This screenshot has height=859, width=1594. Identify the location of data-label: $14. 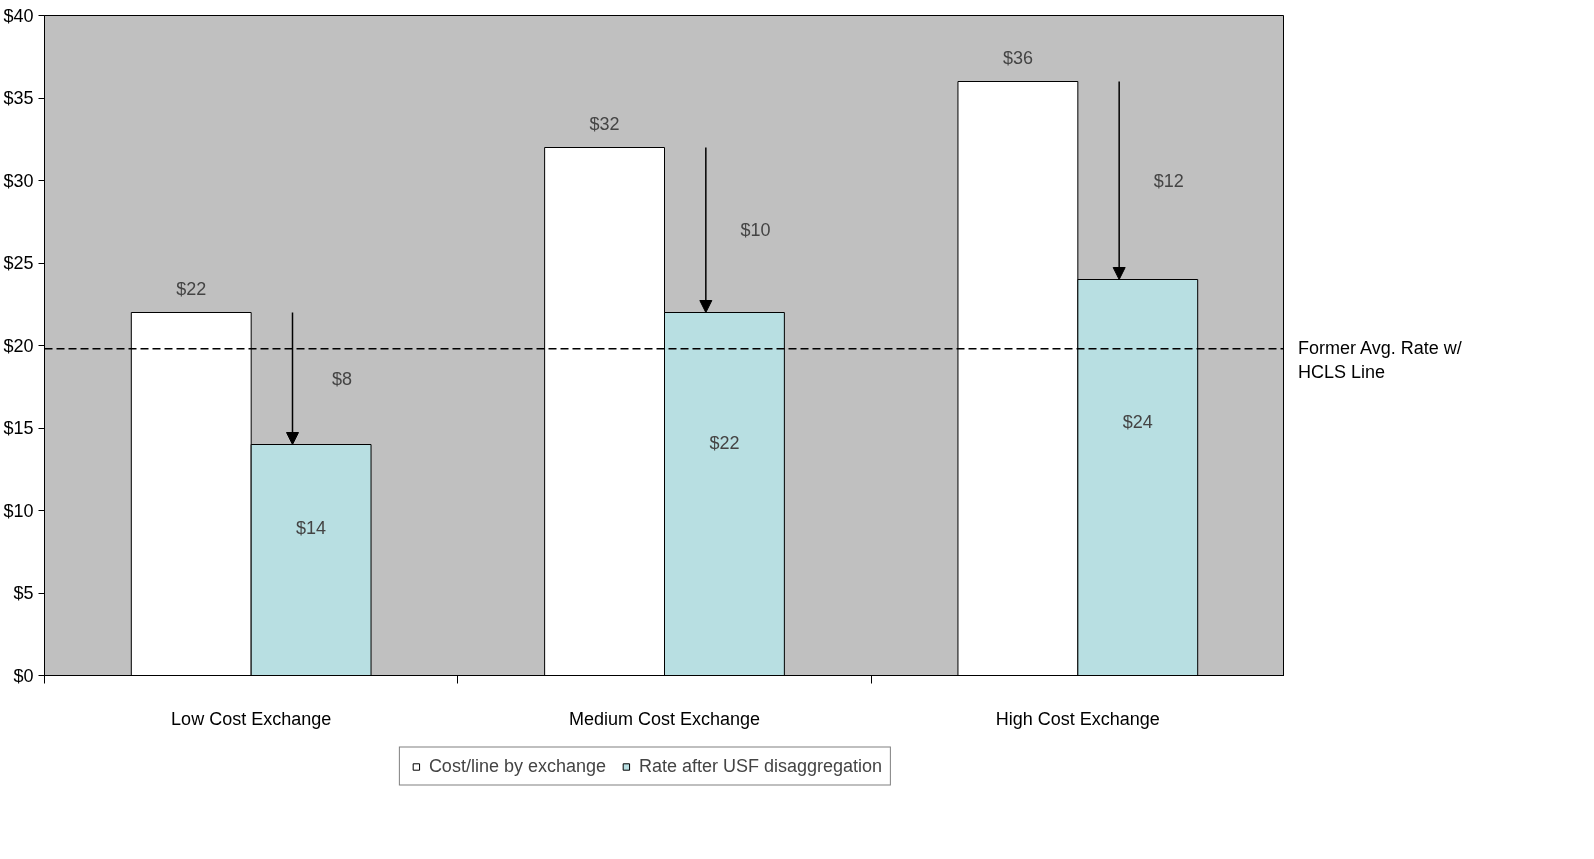
(311, 527).